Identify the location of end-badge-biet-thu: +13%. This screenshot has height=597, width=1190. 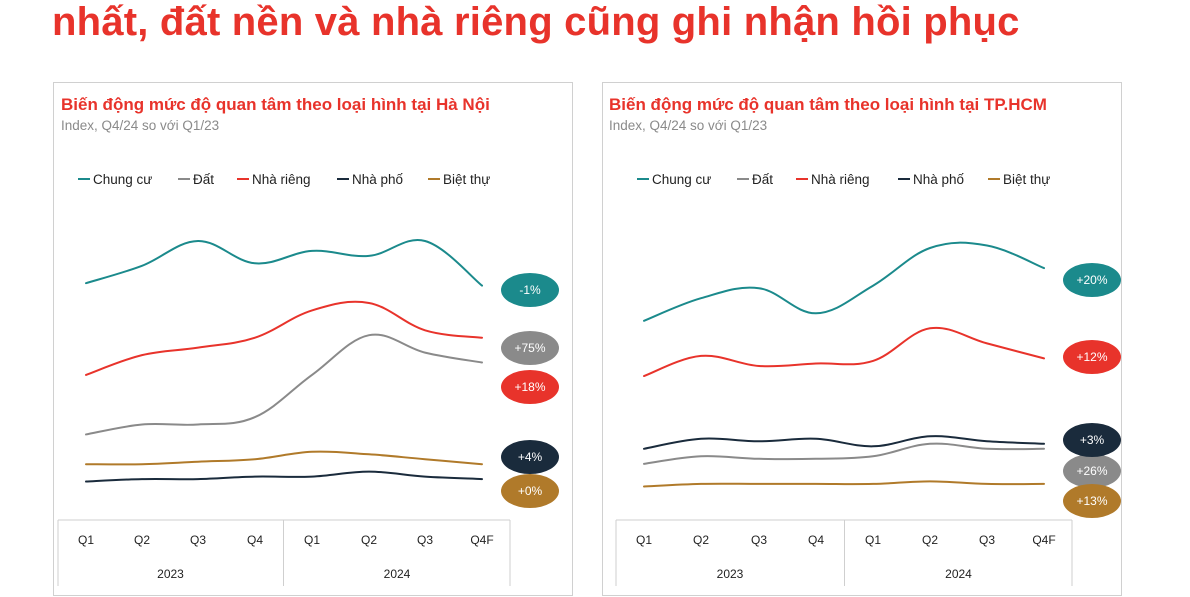
(1092, 501).